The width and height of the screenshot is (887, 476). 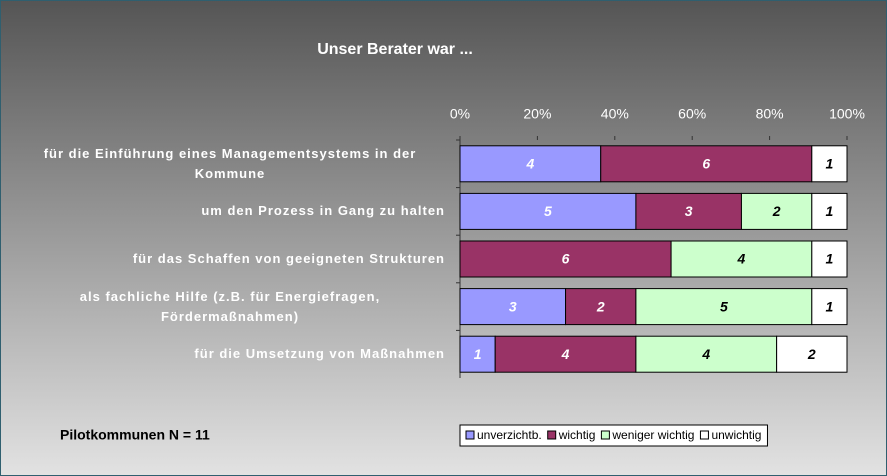 I want to click on x-tick-label: 40%, so click(x=615, y=114).